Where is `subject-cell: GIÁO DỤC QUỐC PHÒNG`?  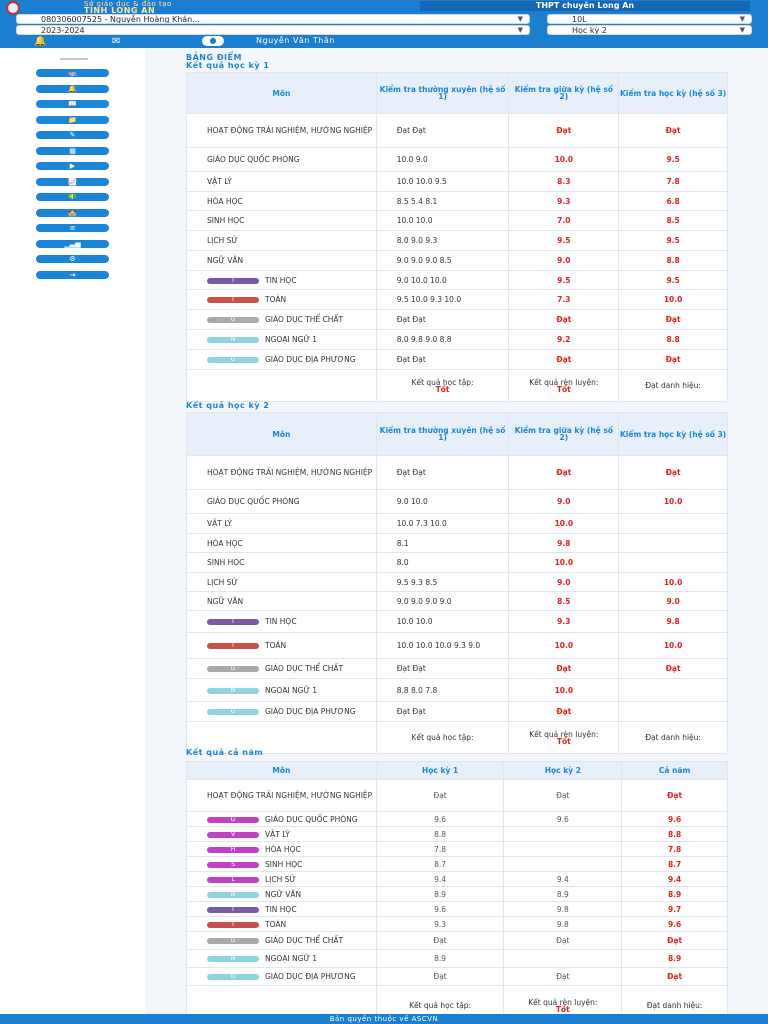 subject-cell: GIÁO DỤC QUỐC PHÒNG is located at coordinates (281, 159).